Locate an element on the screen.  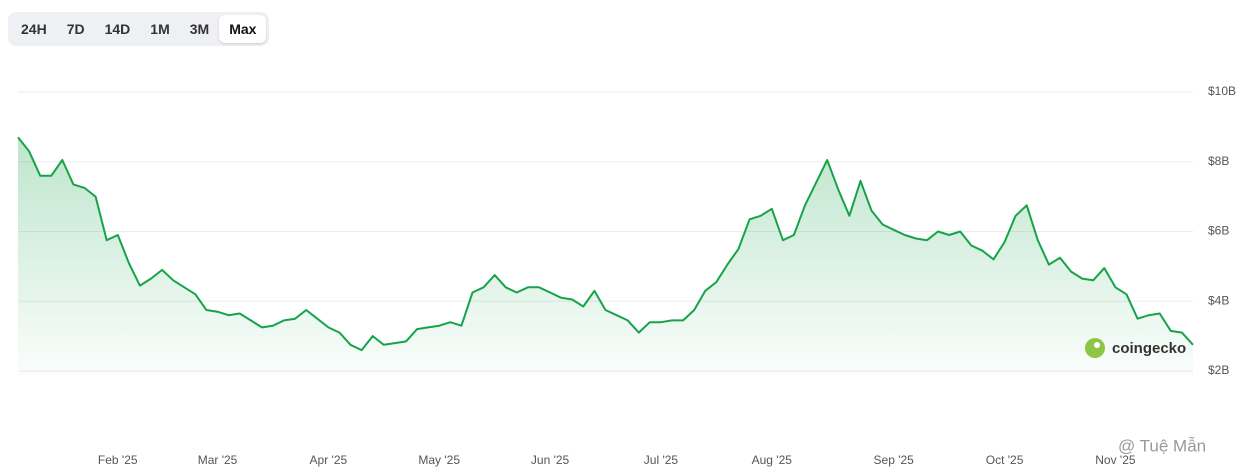
logo-eye is located at coordinates (1097, 345).